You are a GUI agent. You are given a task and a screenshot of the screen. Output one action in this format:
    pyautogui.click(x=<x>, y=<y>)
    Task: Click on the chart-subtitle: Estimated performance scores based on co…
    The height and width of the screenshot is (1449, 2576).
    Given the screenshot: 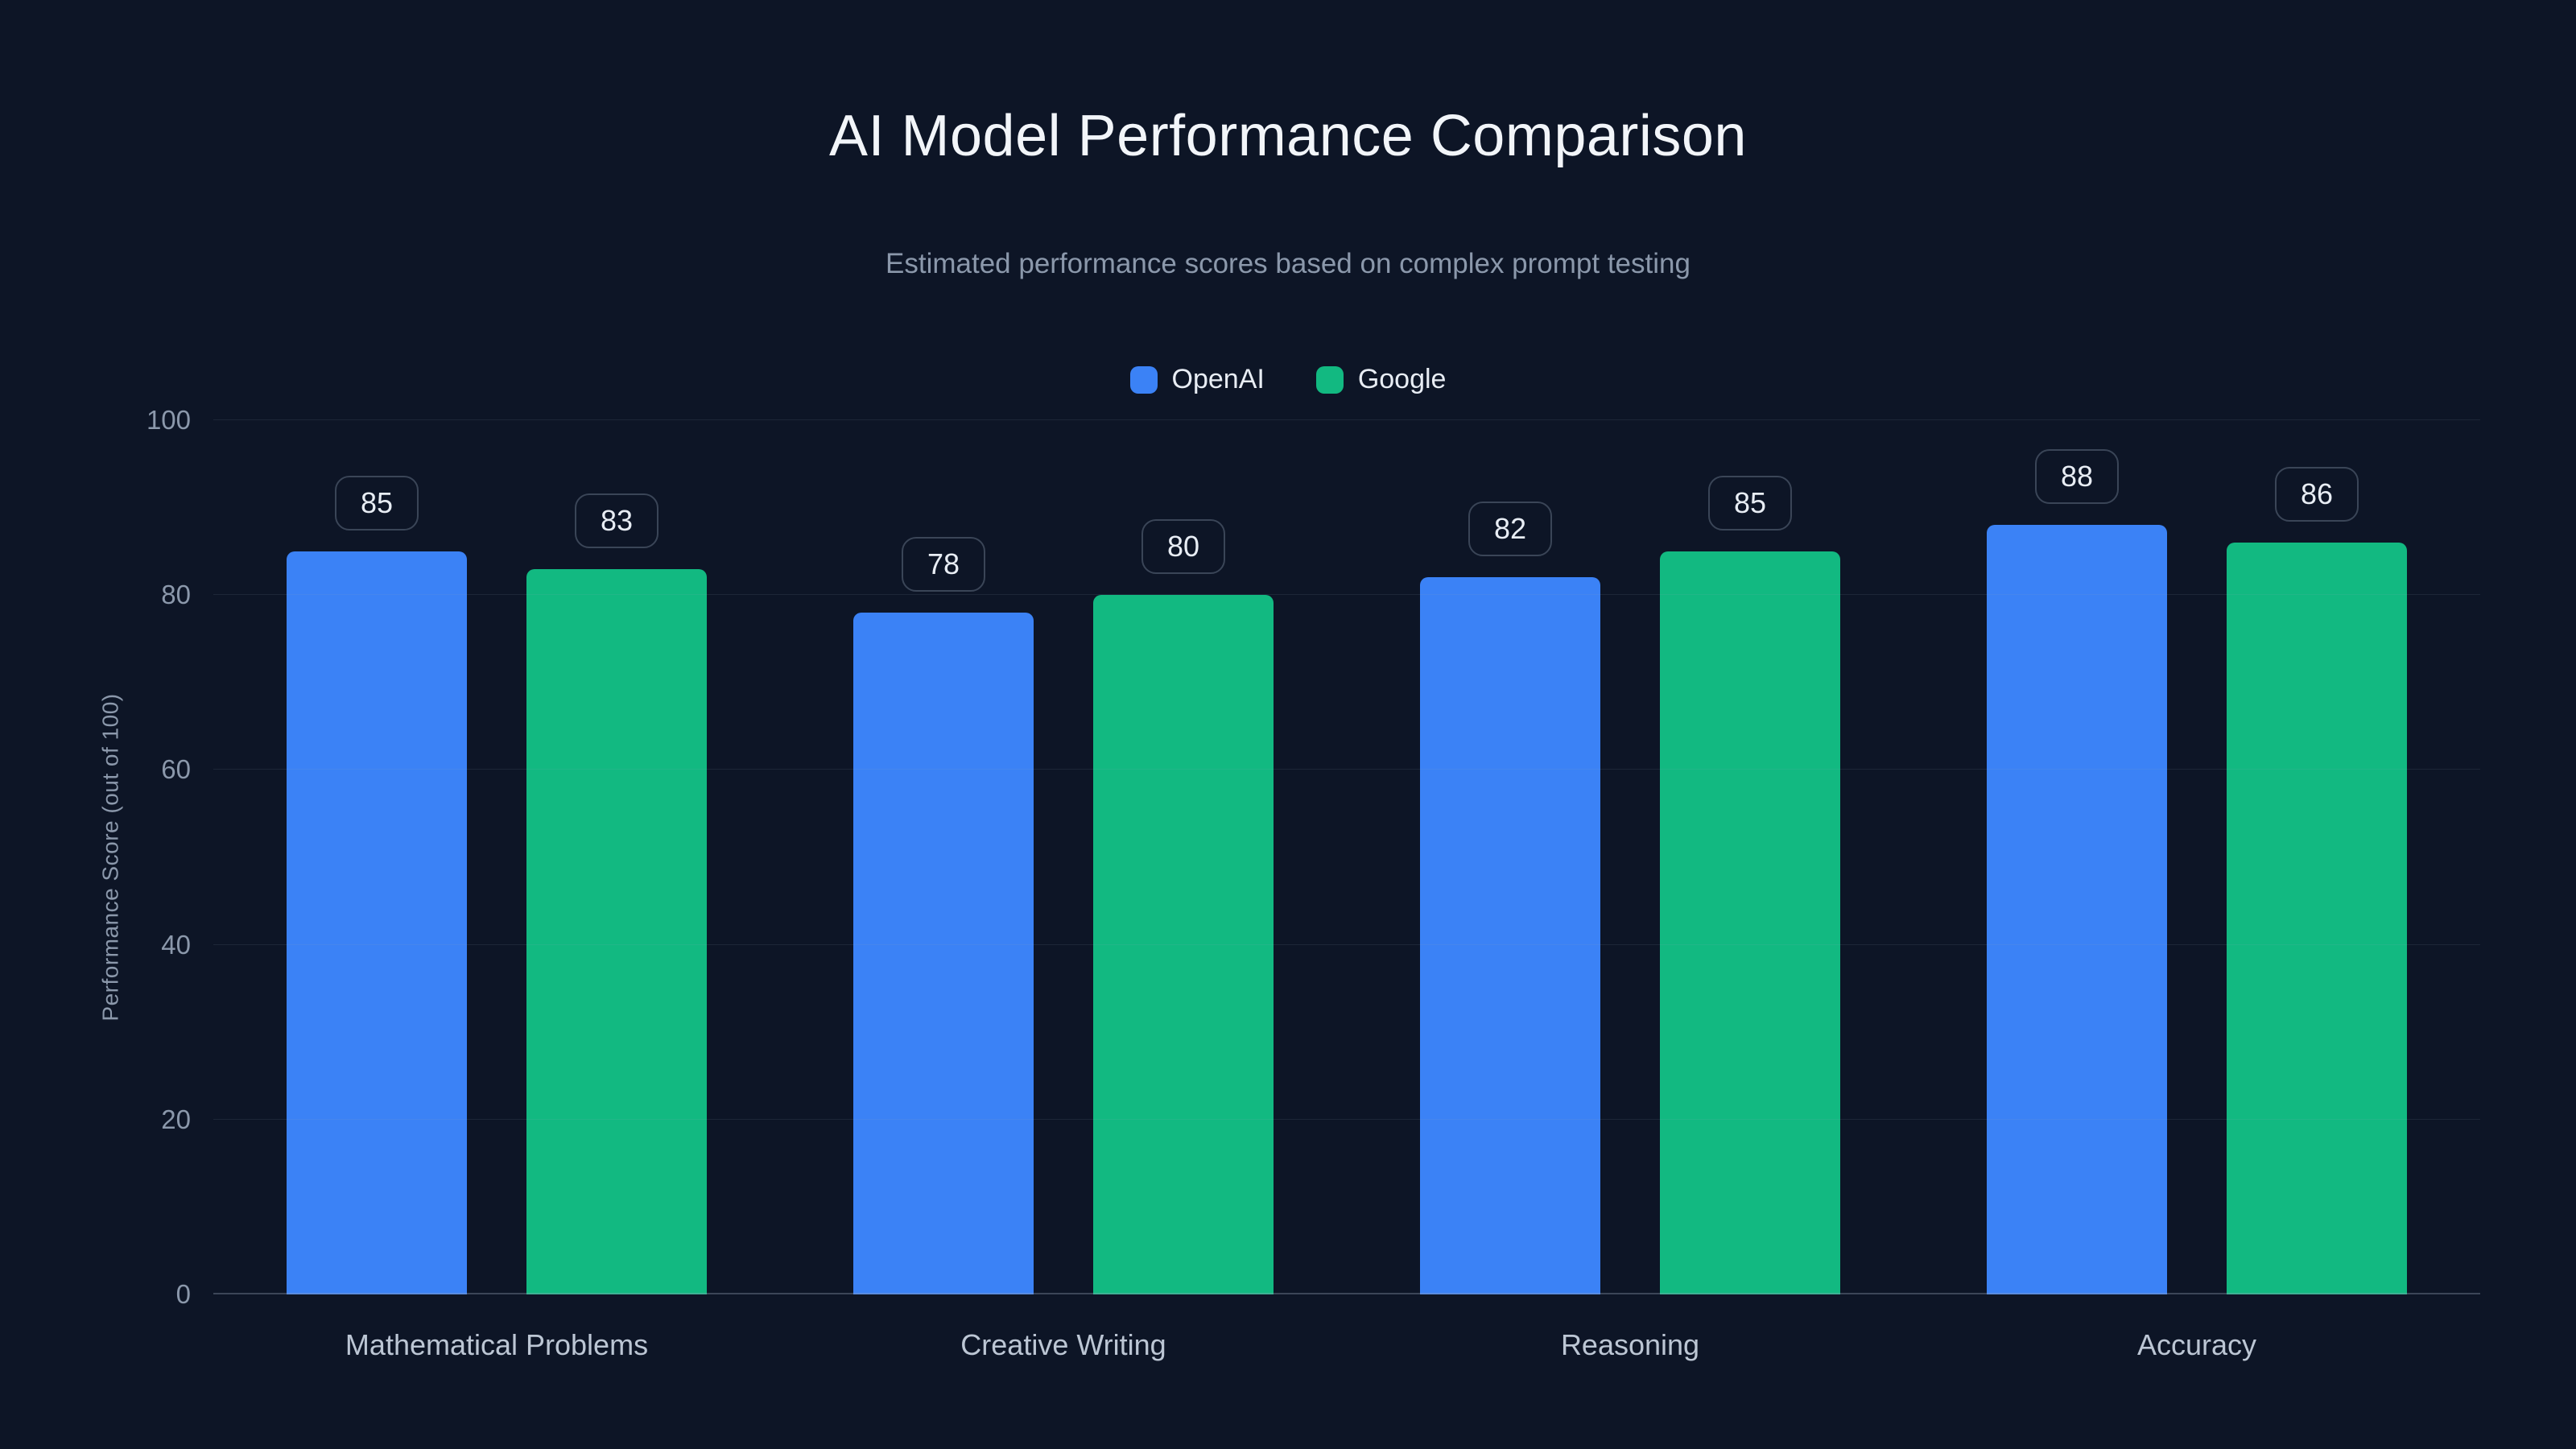 What is the action you would take?
    pyautogui.click(x=1288, y=263)
    